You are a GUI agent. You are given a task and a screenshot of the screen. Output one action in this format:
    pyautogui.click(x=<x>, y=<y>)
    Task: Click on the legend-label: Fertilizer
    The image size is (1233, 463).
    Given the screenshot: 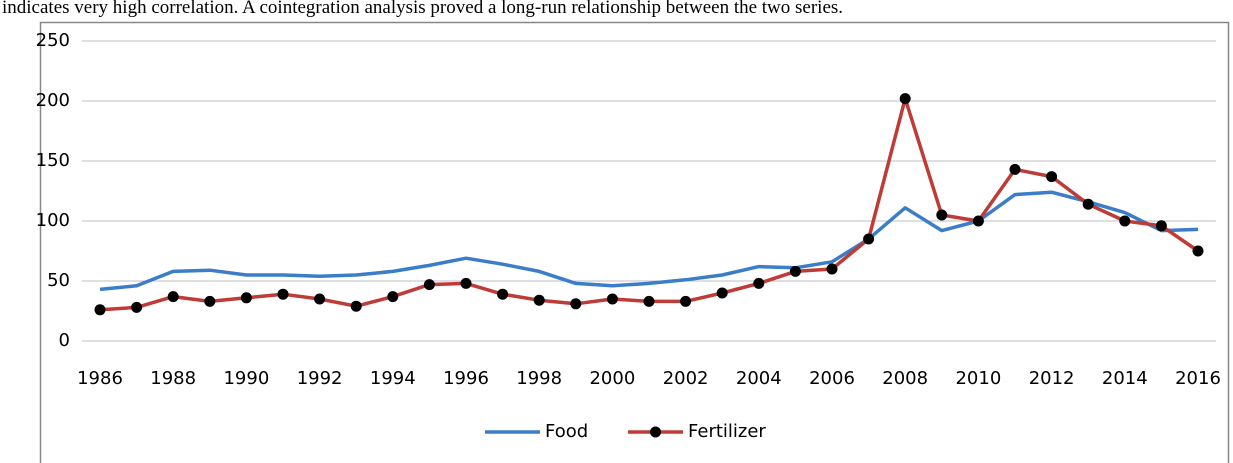 What is the action you would take?
    pyautogui.click(x=727, y=431)
    